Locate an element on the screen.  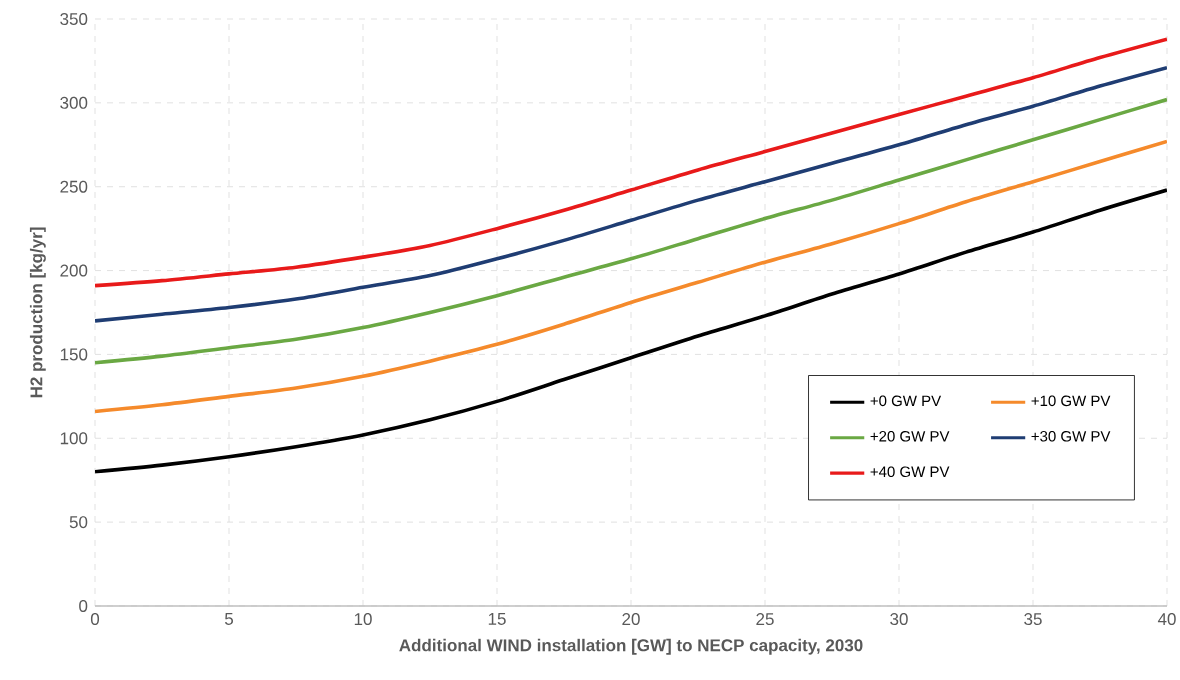
legend-label: +20 GW PV is located at coordinates (910, 436).